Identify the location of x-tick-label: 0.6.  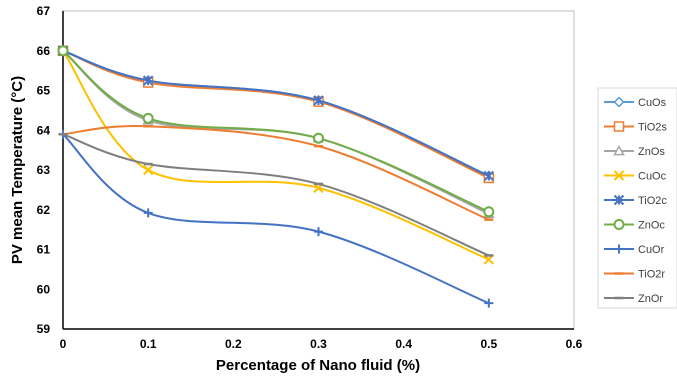
(574, 344).